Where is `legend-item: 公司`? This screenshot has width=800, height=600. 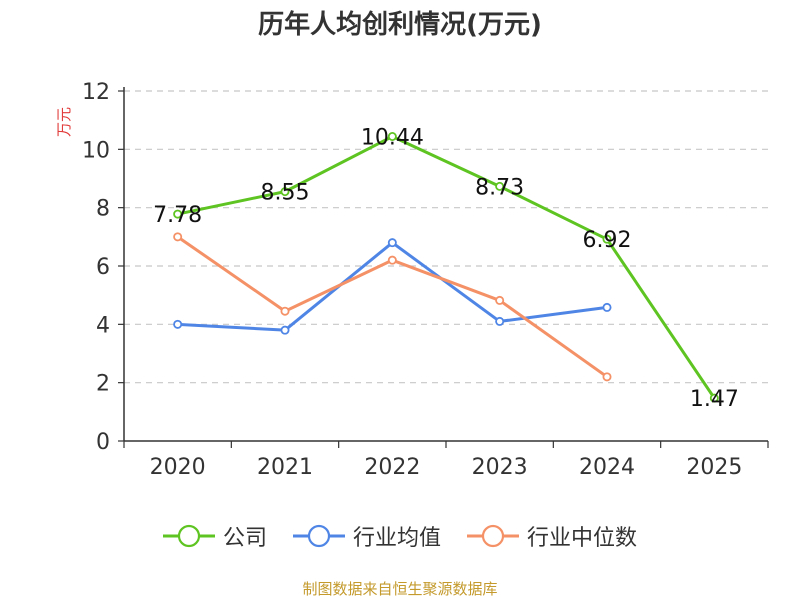
legend-item: 公司 is located at coordinates (214, 536).